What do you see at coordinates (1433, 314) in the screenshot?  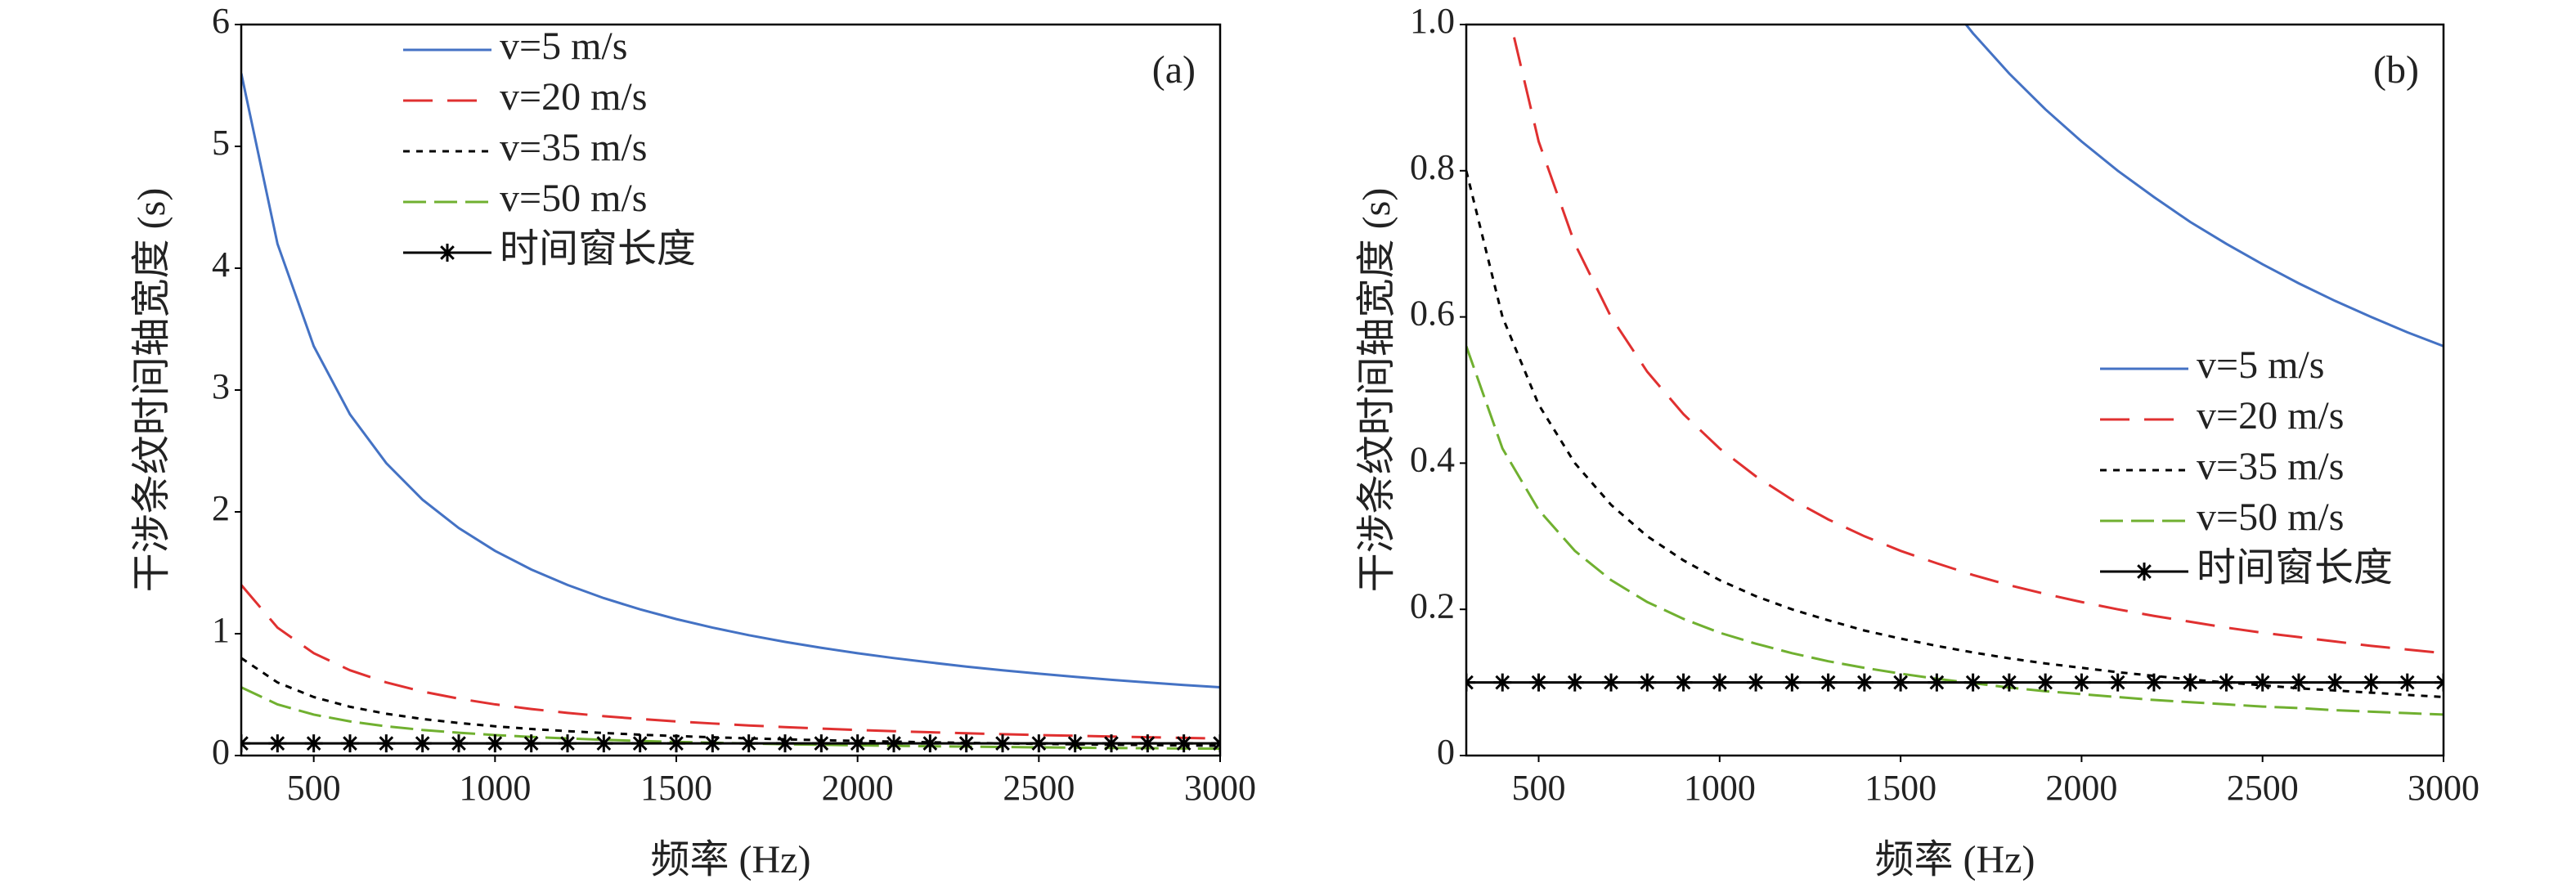 I see `y-tick-label: 0.6` at bounding box center [1433, 314].